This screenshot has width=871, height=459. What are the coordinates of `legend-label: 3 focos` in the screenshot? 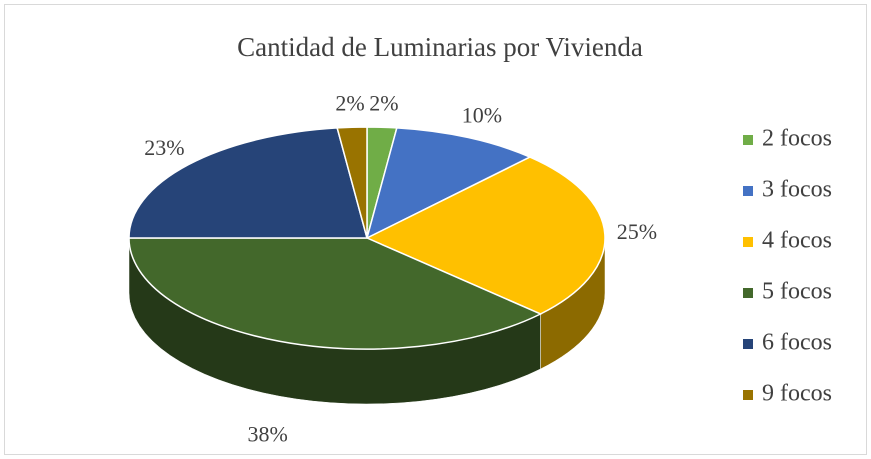 It's located at (797, 190).